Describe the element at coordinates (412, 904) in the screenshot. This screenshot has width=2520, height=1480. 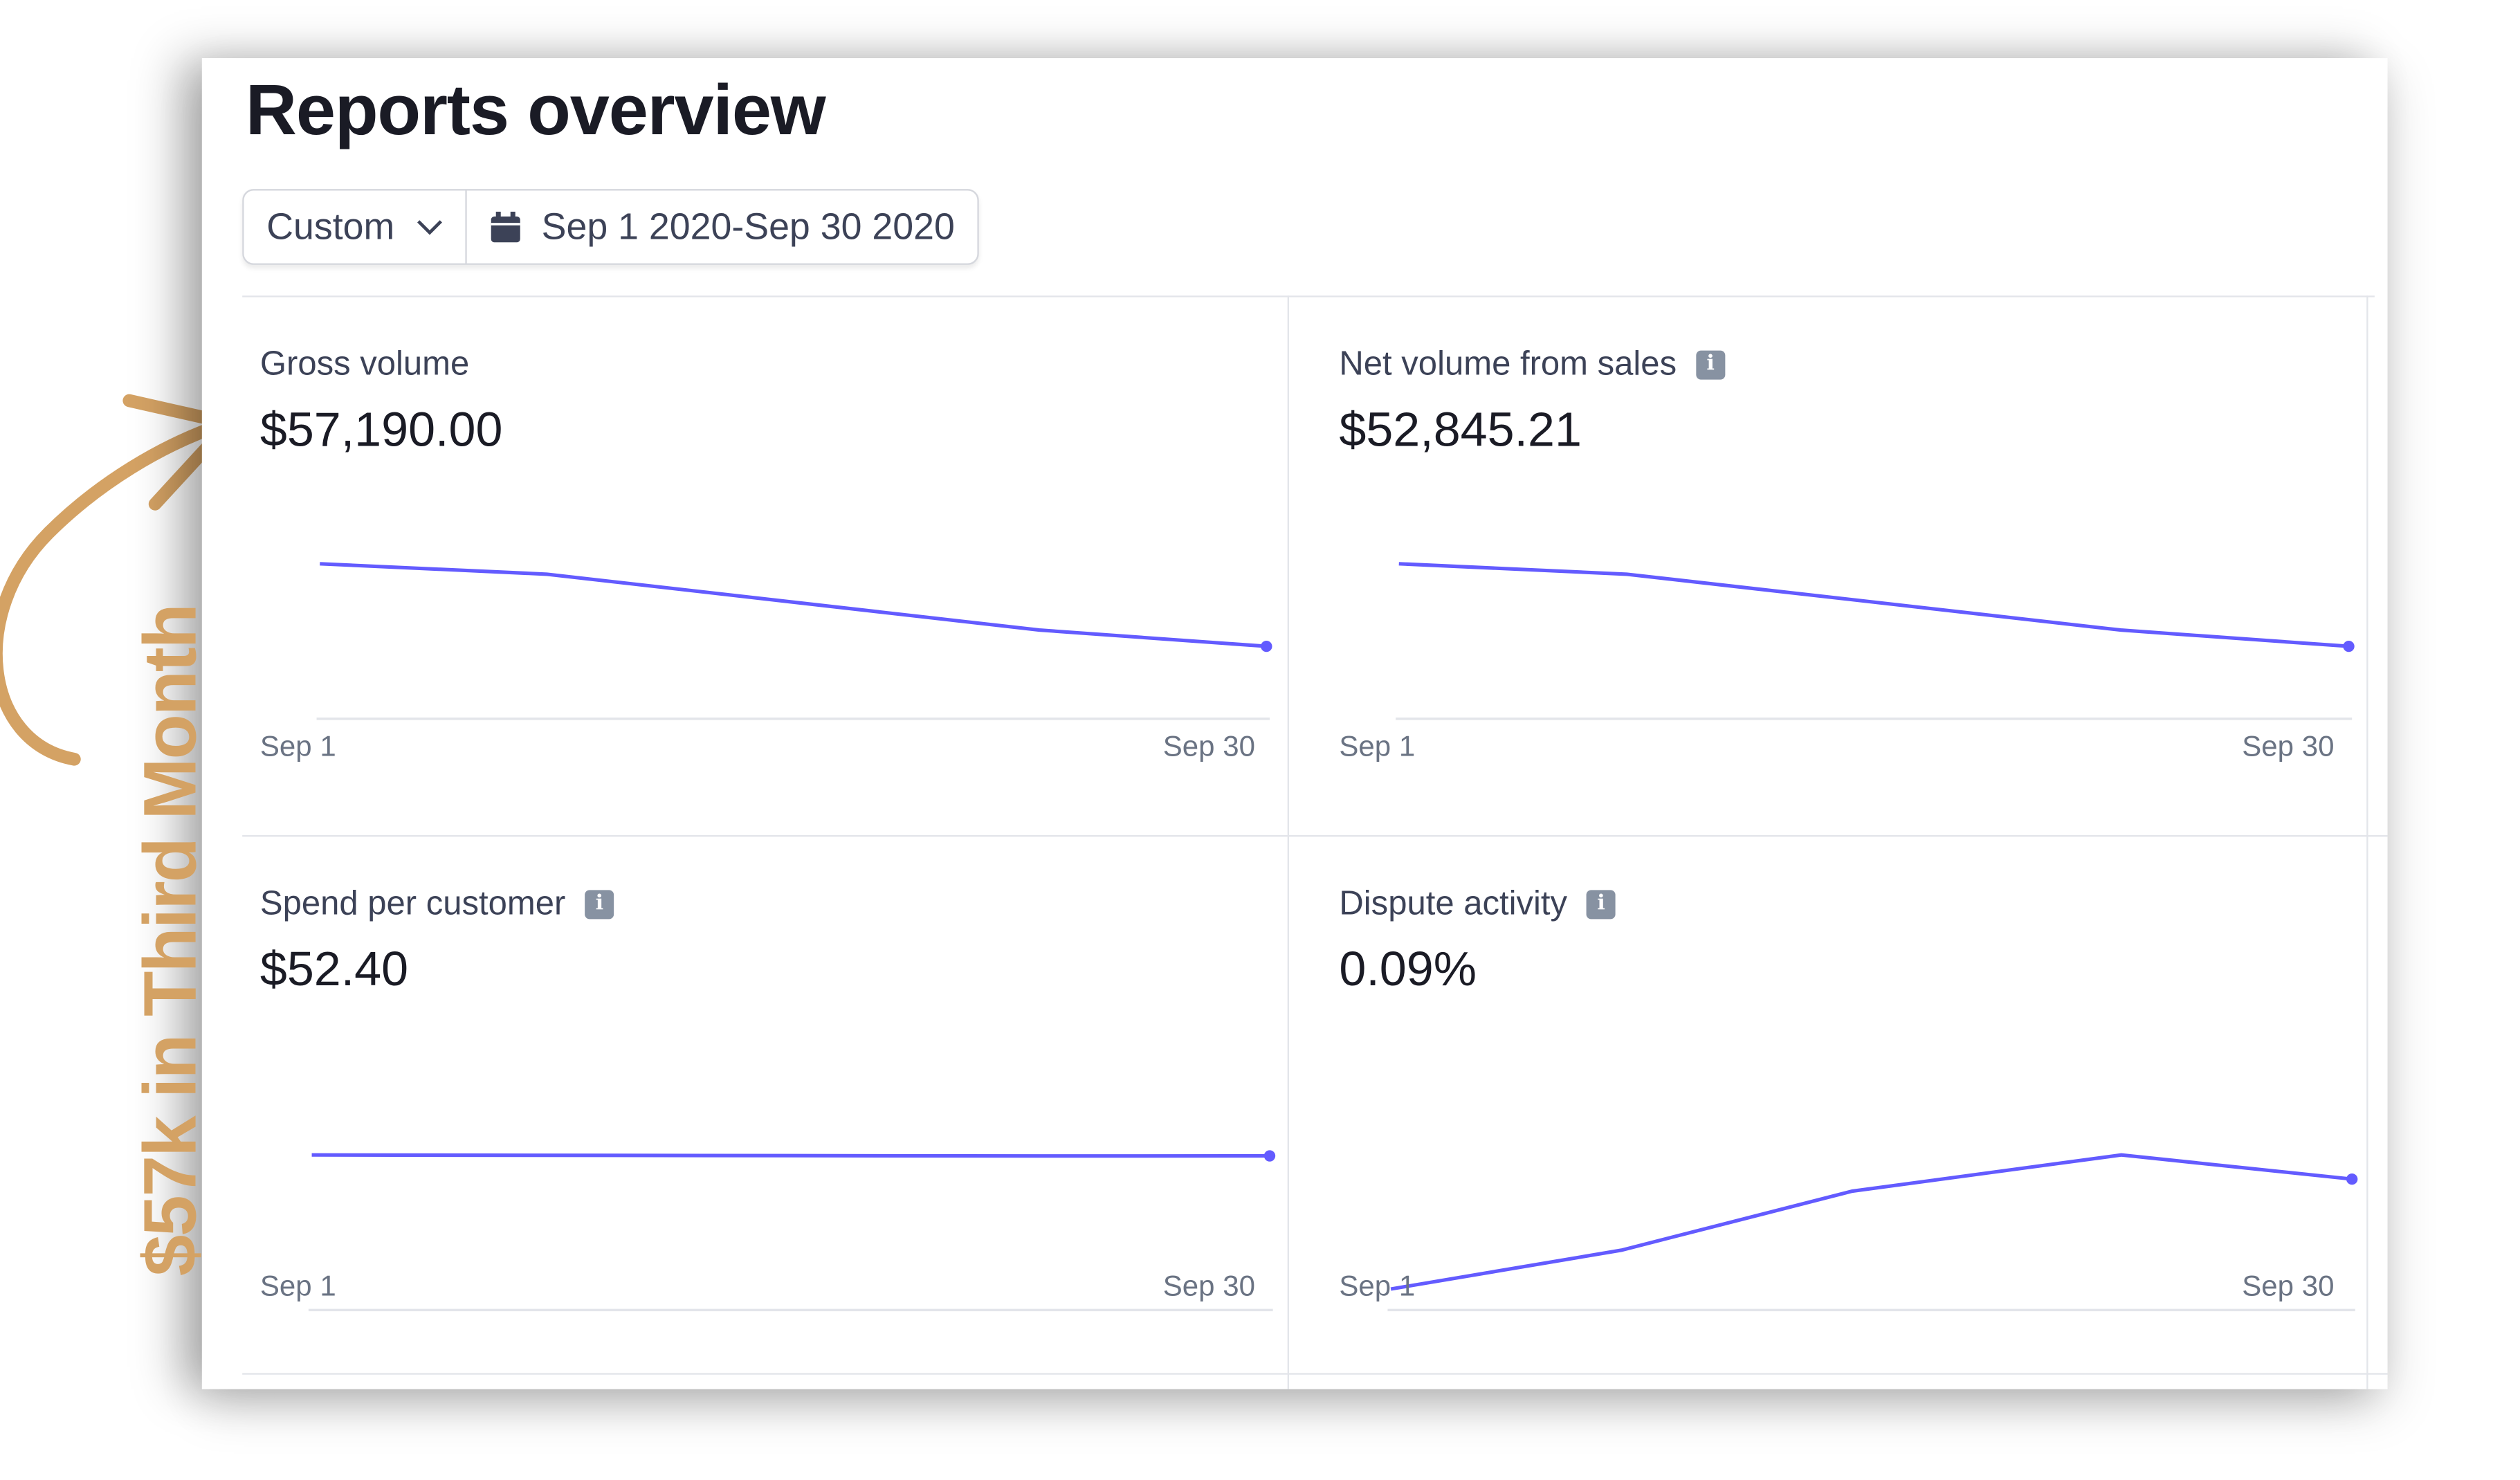
I see `metric-label-text: Spend per customer` at that location.